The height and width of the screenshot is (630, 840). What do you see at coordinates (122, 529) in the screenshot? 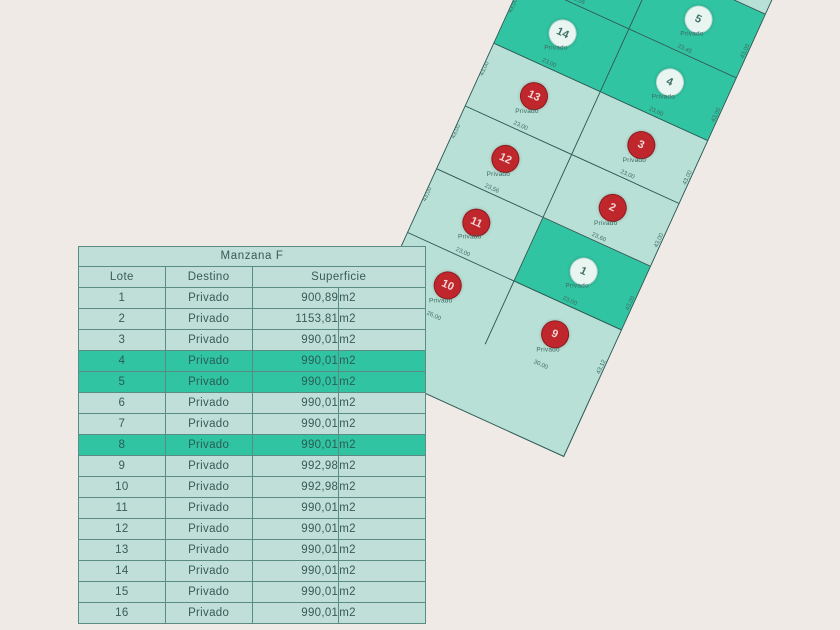
I see `cell-lote: 12` at bounding box center [122, 529].